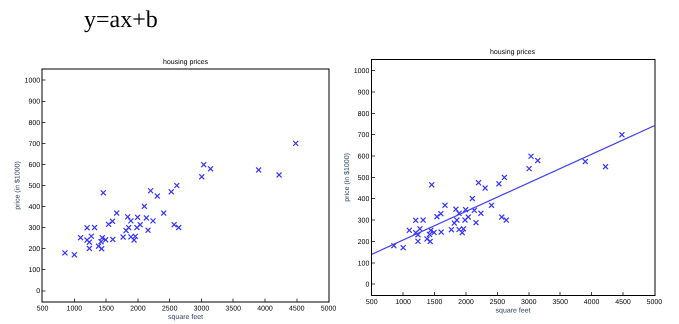 The width and height of the screenshot is (679, 324). Describe the element at coordinates (121, 20) in the screenshot. I see `text: y=ax+b` at that location.